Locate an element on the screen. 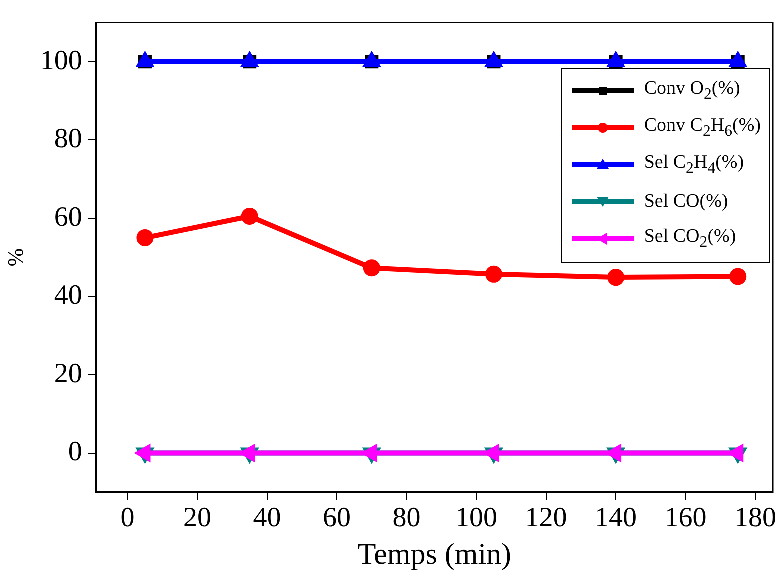  y-tick-label: 20 is located at coordinates (68, 374).